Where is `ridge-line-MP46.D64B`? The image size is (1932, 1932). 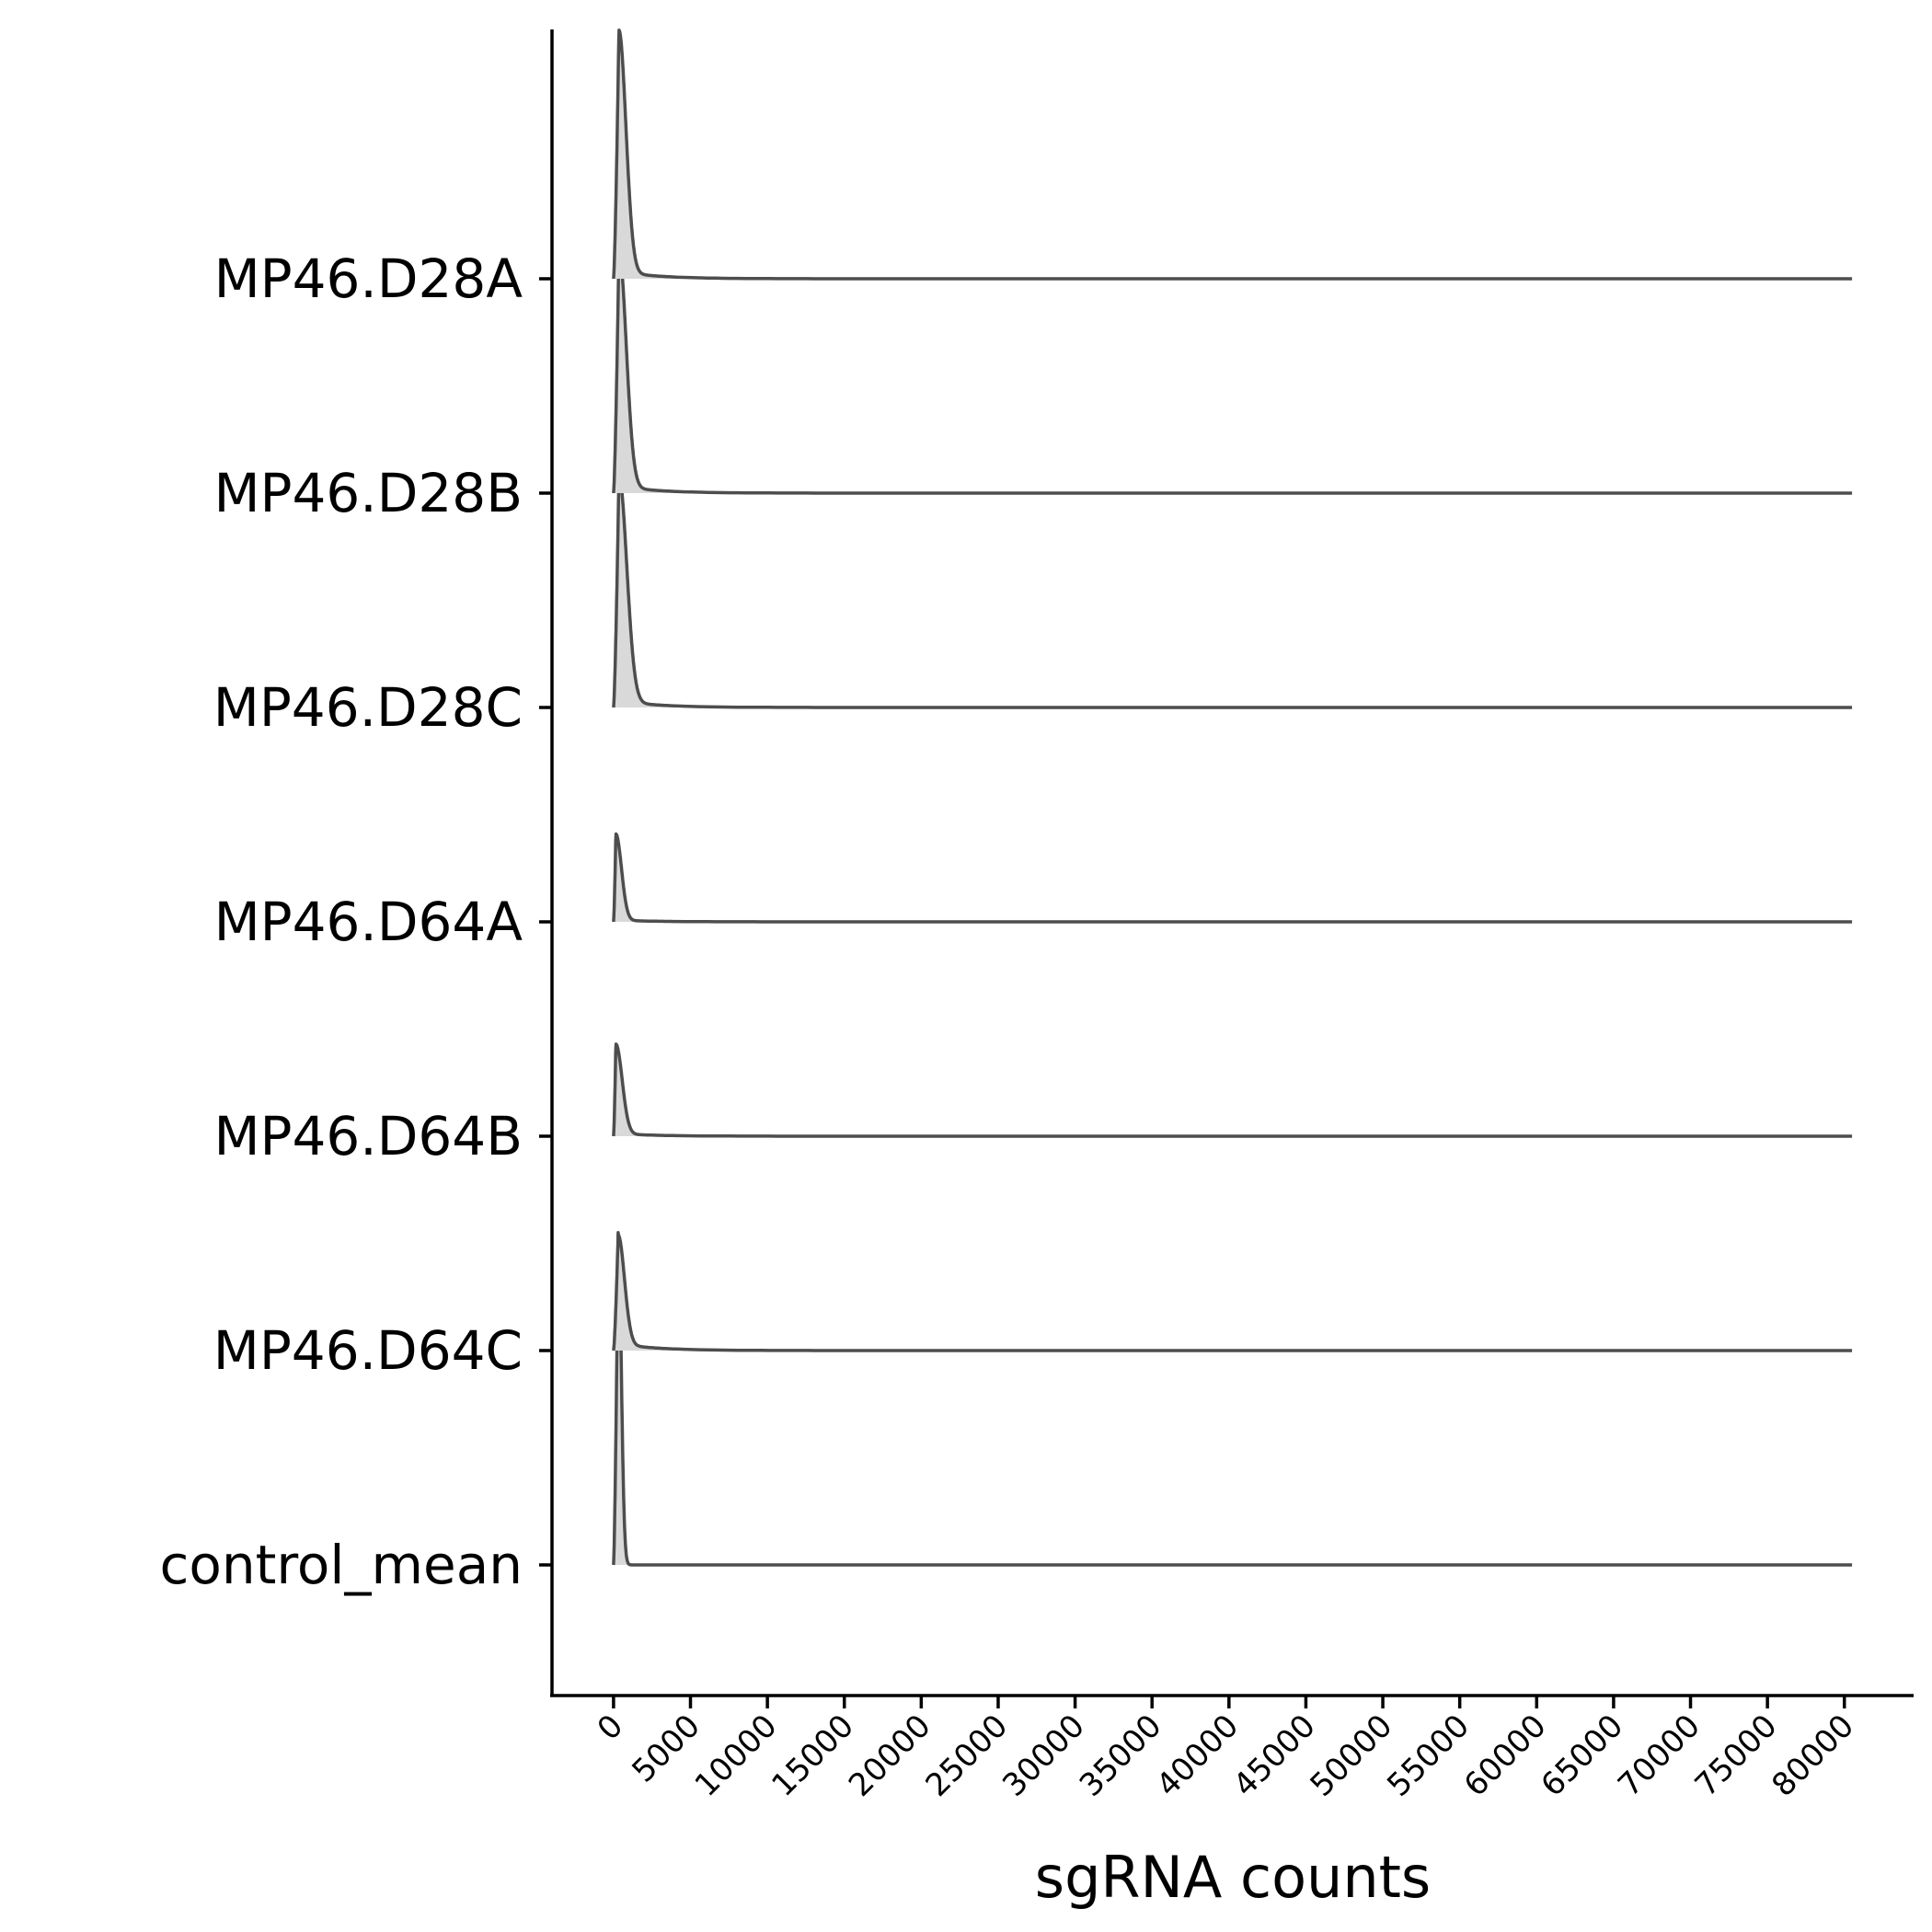 ridge-line-MP46.D64B is located at coordinates (1232, 1090).